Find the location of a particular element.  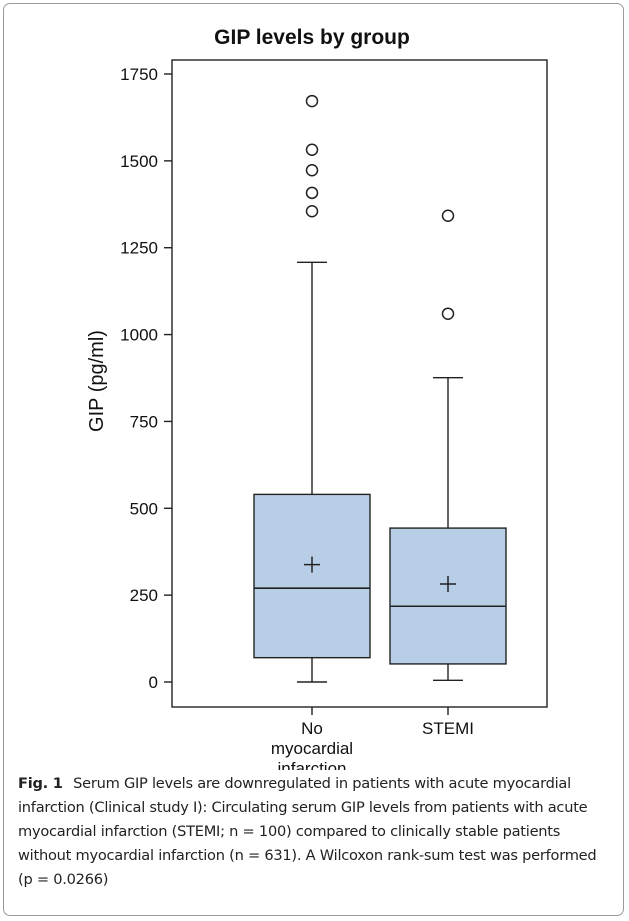

y-tick-label: 1500 is located at coordinates (139, 161).